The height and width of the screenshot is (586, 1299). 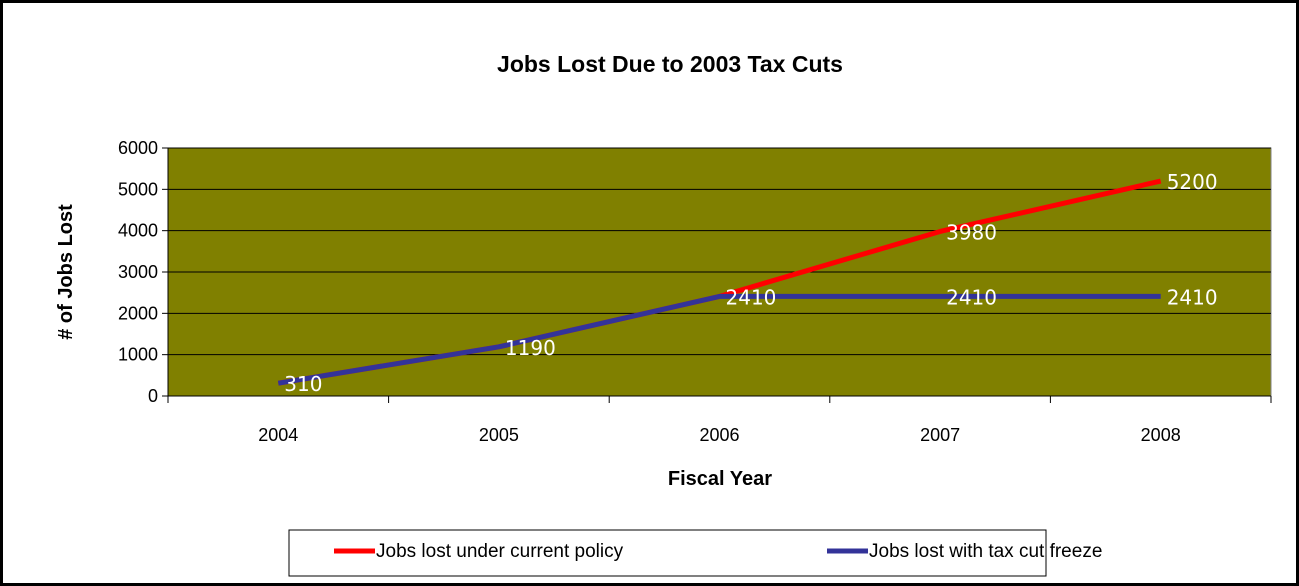 What do you see at coordinates (138, 148) in the screenshot?
I see `y-tick-label: 6000` at bounding box center [138, 148].